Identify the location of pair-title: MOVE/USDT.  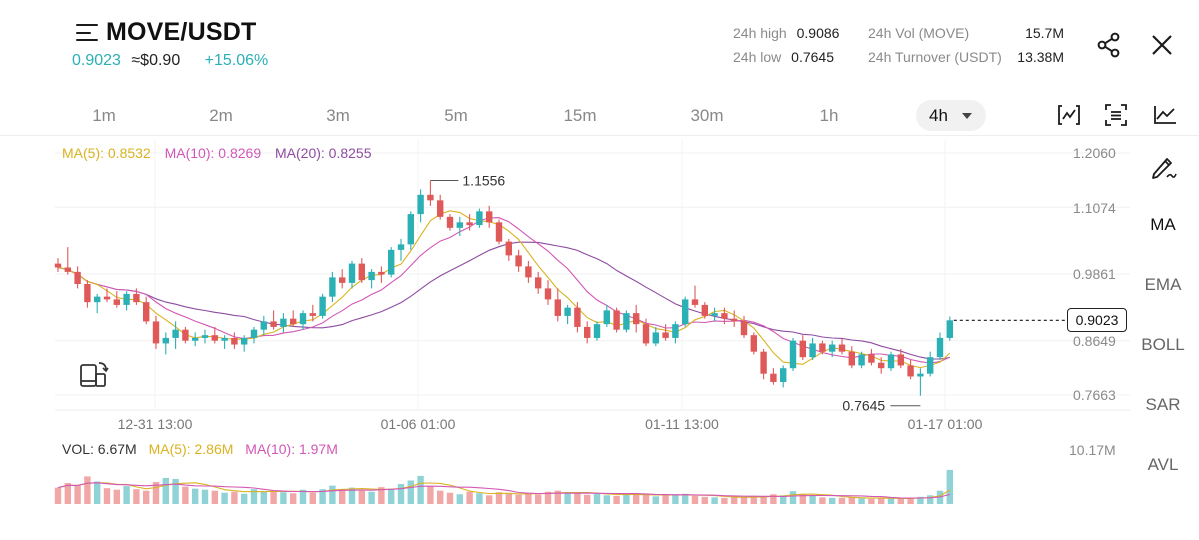
(181, 32).